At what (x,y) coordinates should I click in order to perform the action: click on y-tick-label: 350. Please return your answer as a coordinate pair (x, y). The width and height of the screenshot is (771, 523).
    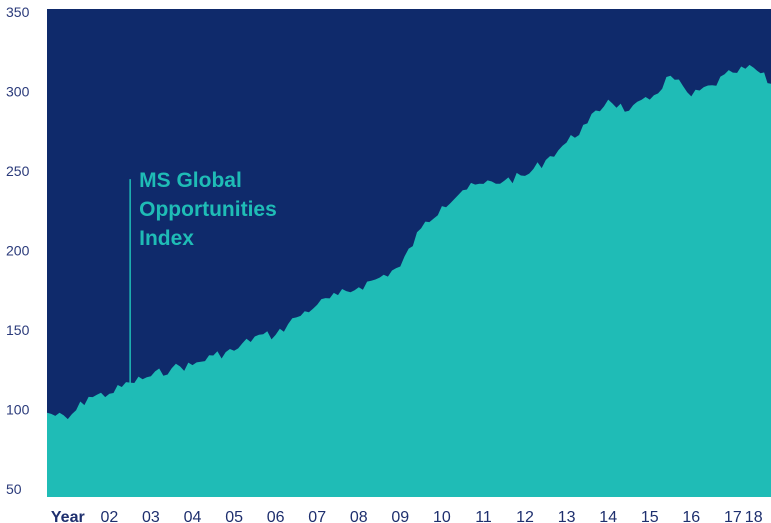
    Looking at the image, I should click on (18, 12).